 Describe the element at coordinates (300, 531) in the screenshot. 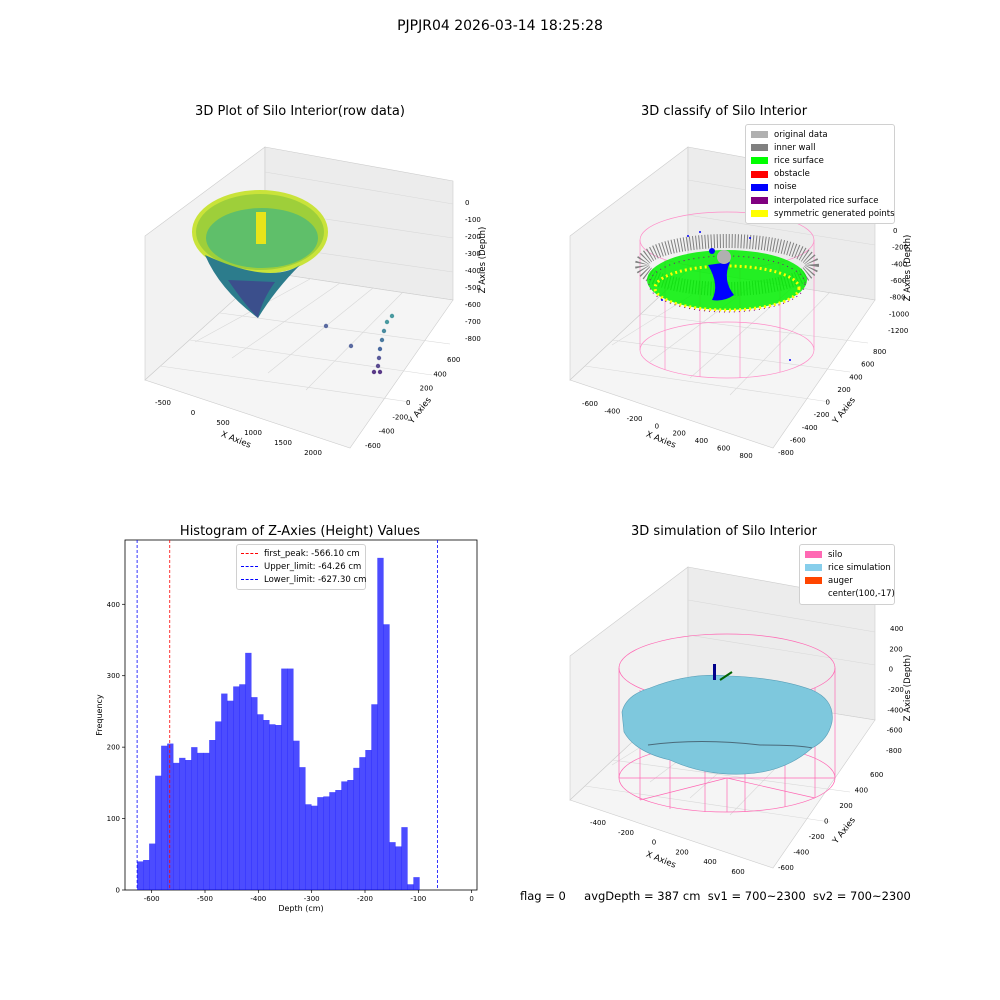

I see `histogram-title: Histogram of Z-Axies (Height) Values` at that location.